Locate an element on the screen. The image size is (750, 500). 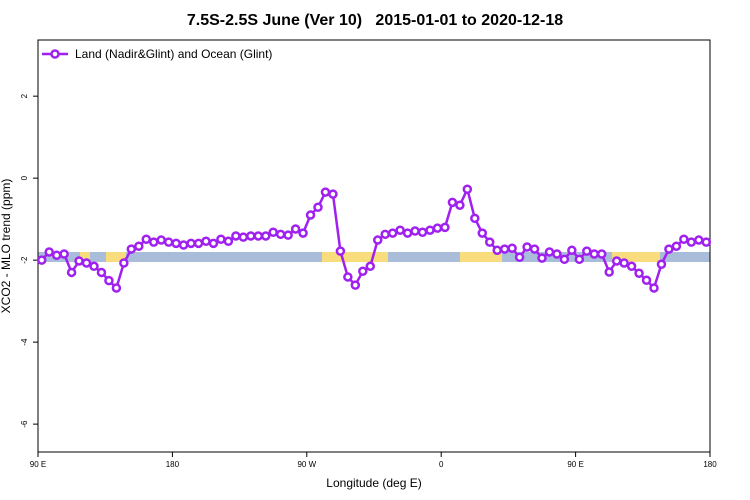
legend-marker is located at coordinates (55, 54).